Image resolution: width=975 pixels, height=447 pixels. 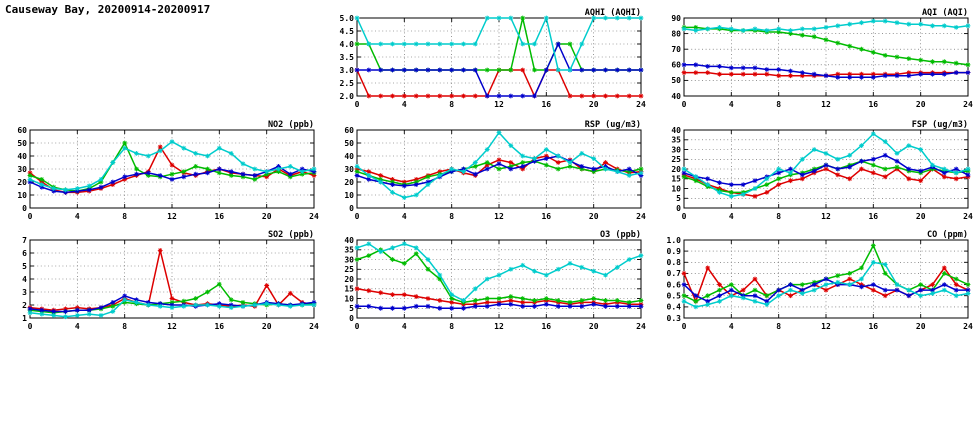 I want to click on series-line-cyan, so click(x=499, y=272).